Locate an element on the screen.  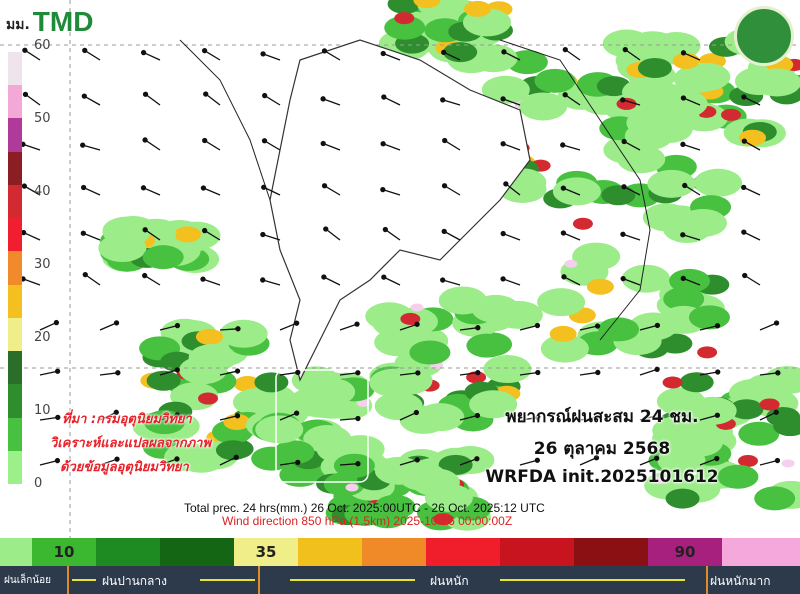
source-note-2: วิเคราะห์และแปลผลจากภาพ is located at coordinates (131, 443).